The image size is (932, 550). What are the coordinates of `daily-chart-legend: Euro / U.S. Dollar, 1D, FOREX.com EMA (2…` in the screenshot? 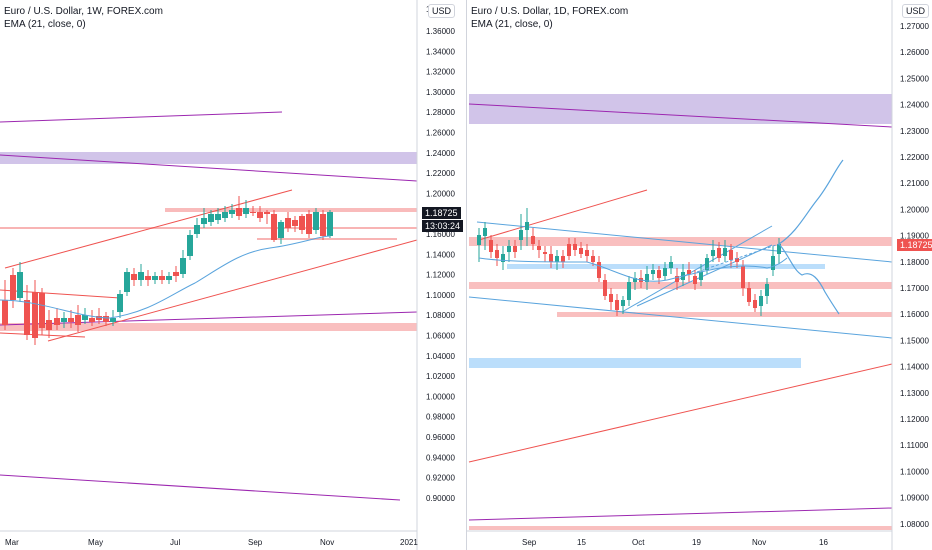 It's located at (549, 18).